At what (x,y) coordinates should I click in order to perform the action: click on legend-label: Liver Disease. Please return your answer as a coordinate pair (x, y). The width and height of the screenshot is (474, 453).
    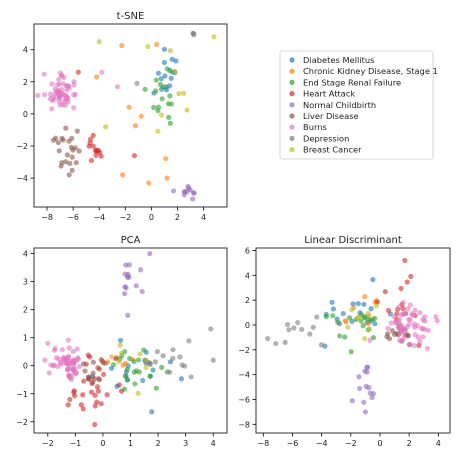
    Looking at the image, I should click on (331, 116).